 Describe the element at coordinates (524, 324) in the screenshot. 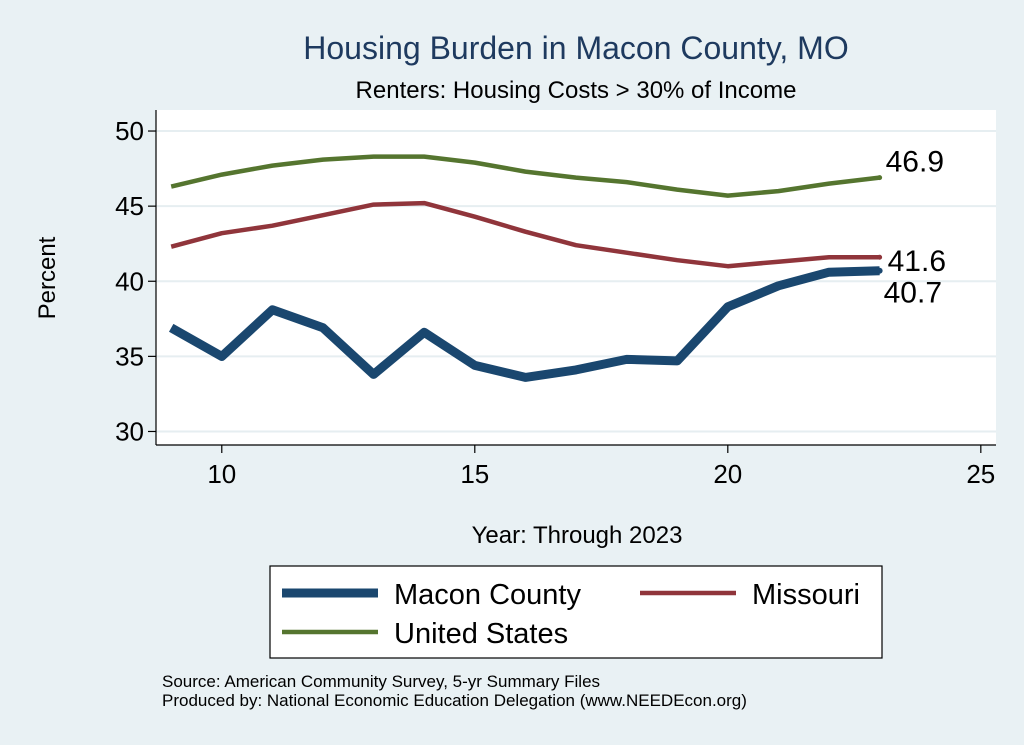

I see `series-line-macon-county` at that location.